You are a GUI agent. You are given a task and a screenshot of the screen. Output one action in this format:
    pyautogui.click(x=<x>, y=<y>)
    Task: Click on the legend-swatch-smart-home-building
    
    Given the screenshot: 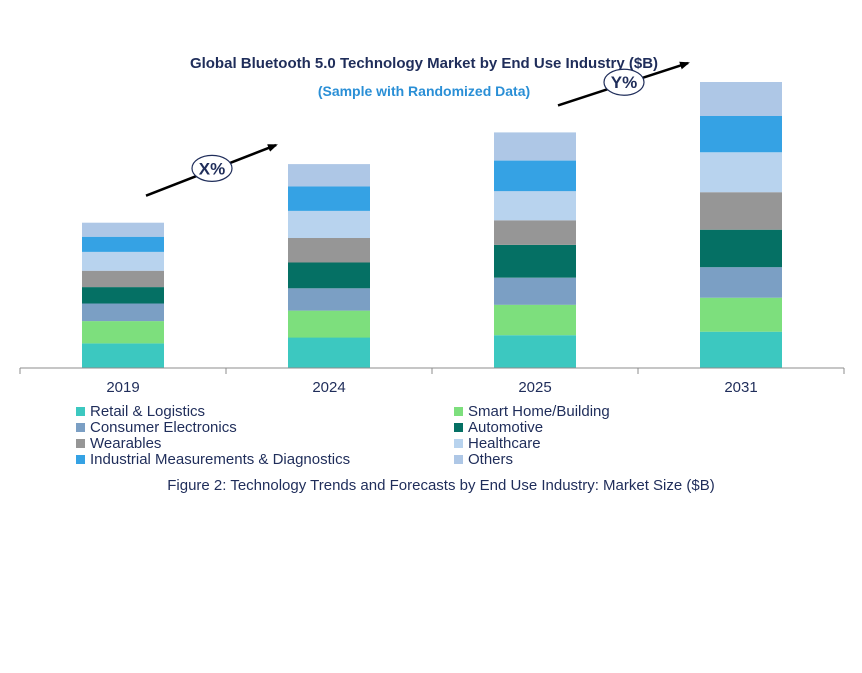 What is the action you would take?
    pyautogui.click(x=458, y=411)
    